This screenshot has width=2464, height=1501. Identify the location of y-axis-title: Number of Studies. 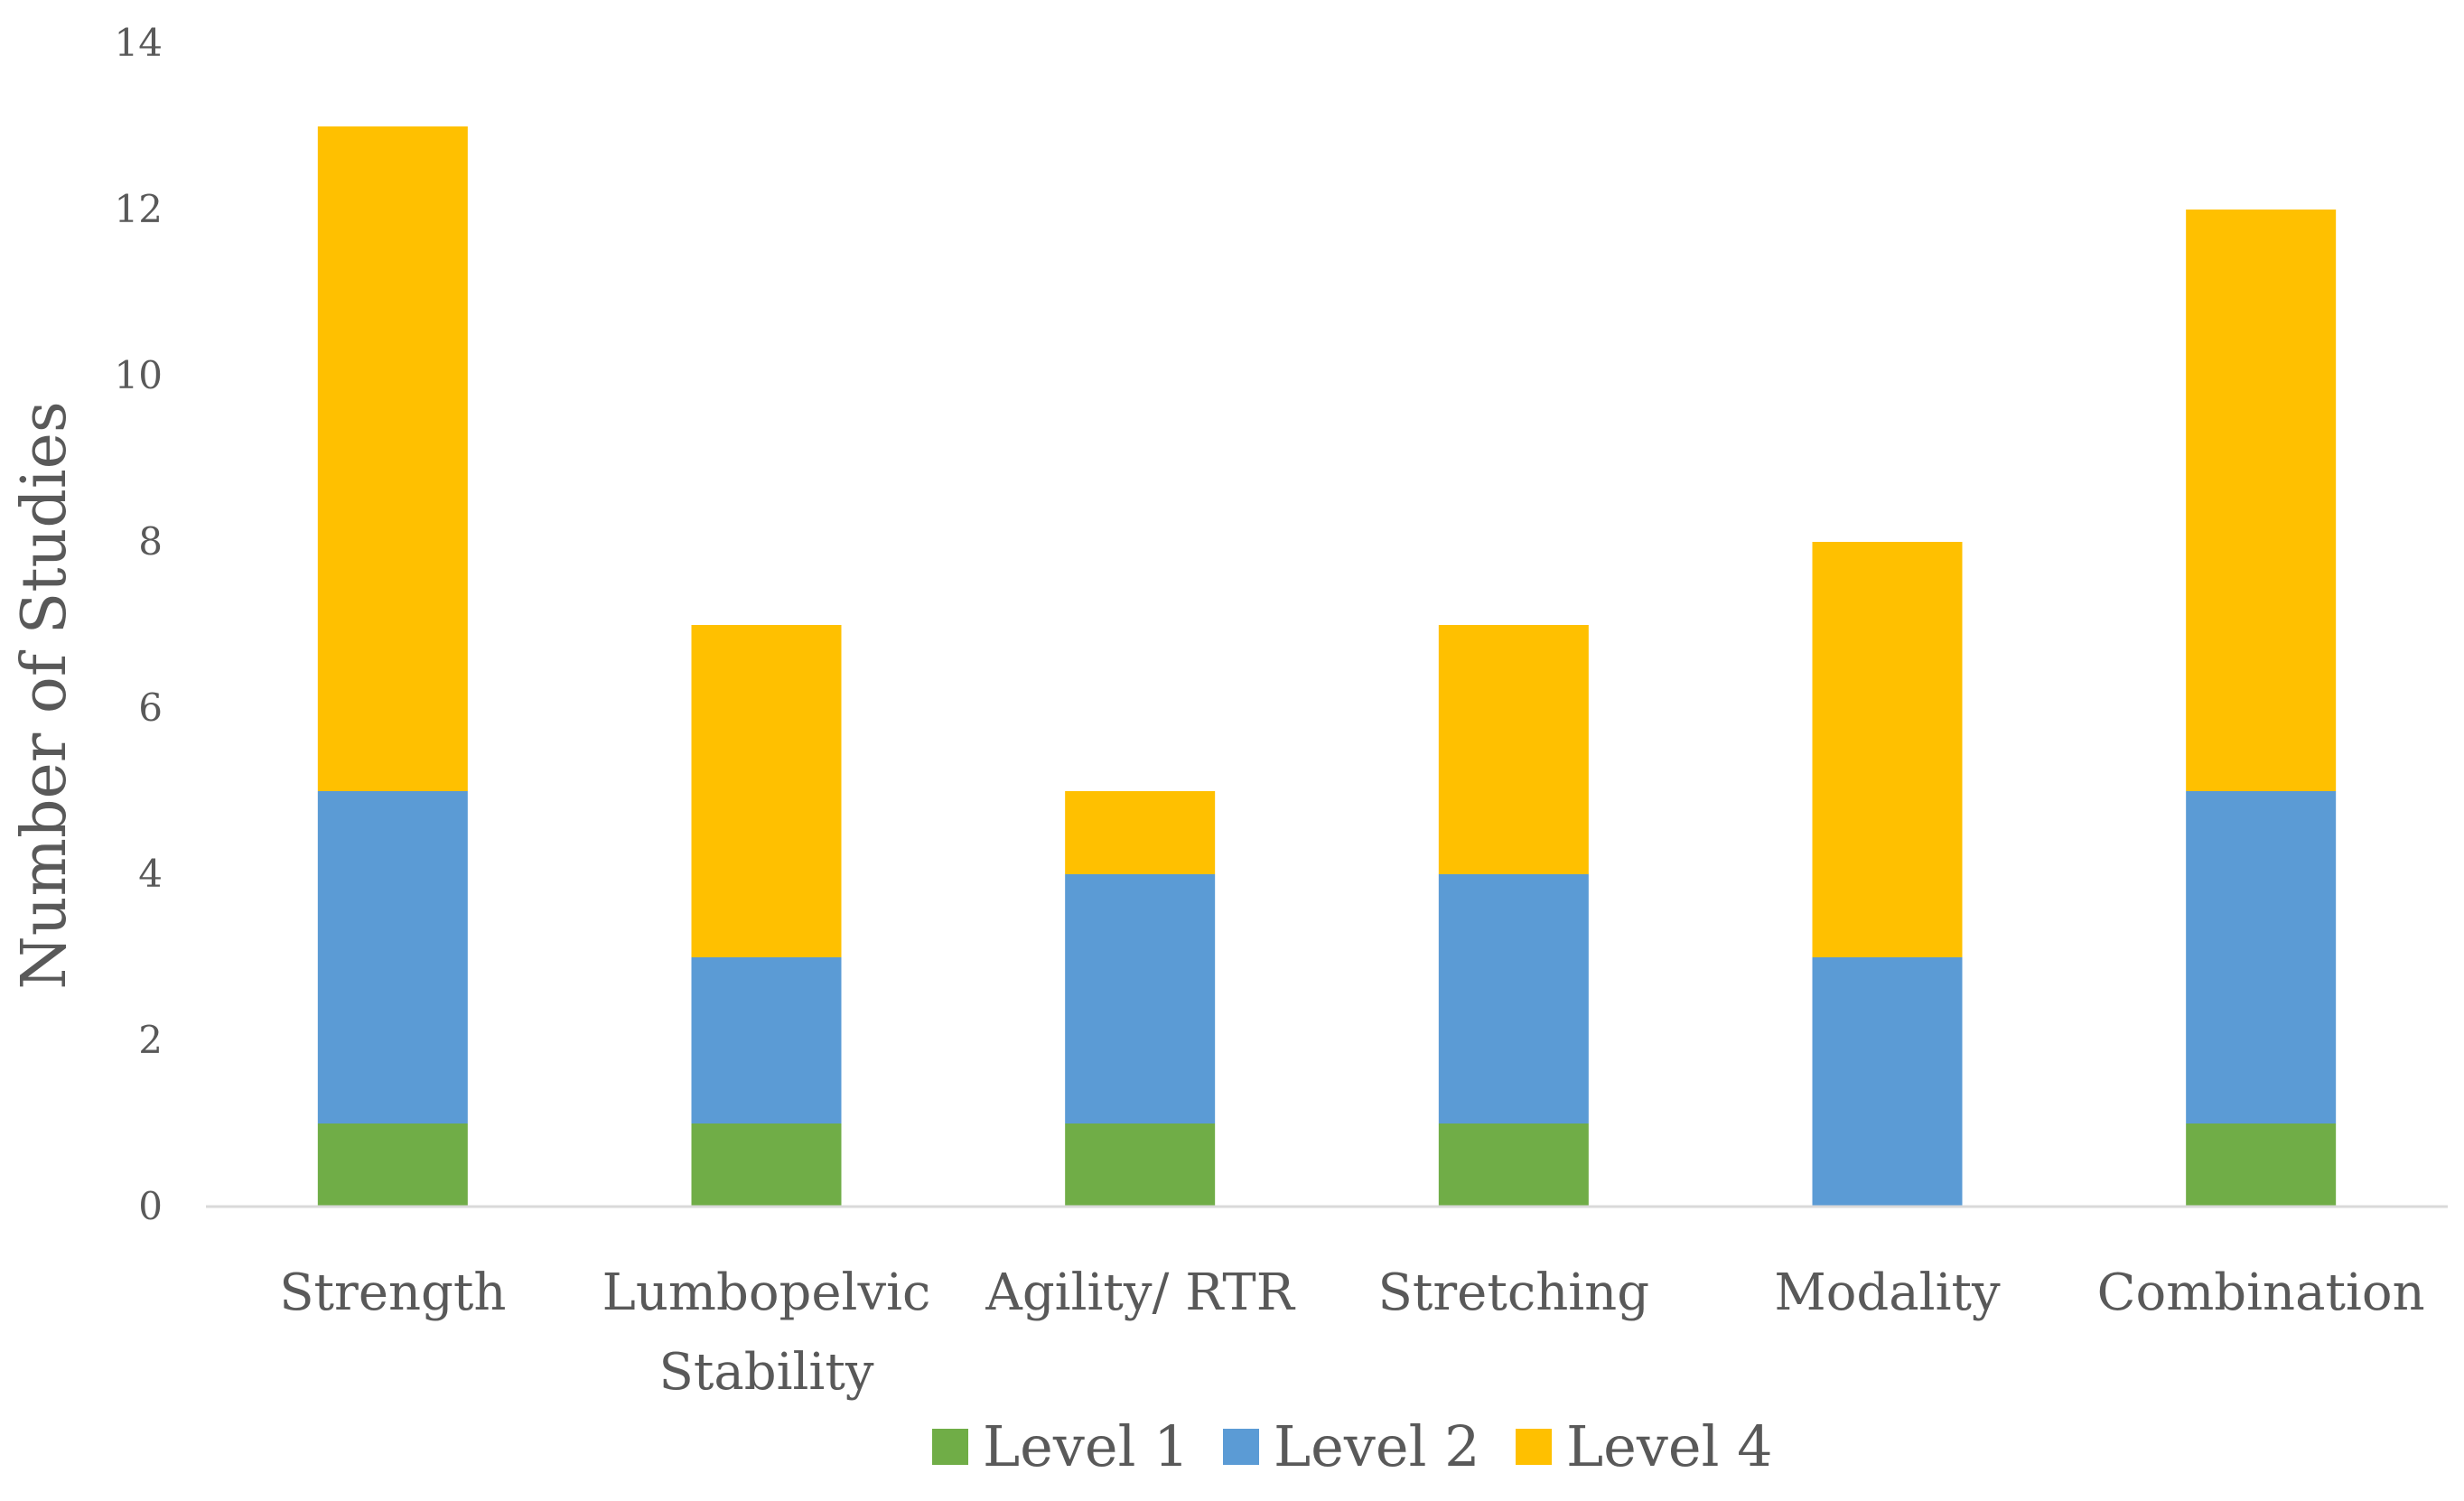
(44, 695).